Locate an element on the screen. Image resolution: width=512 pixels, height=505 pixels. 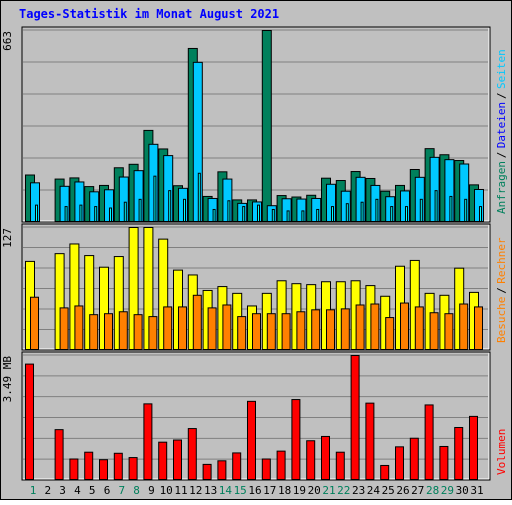
legend-dateien: Dateien is located at coordinates (501, 125).